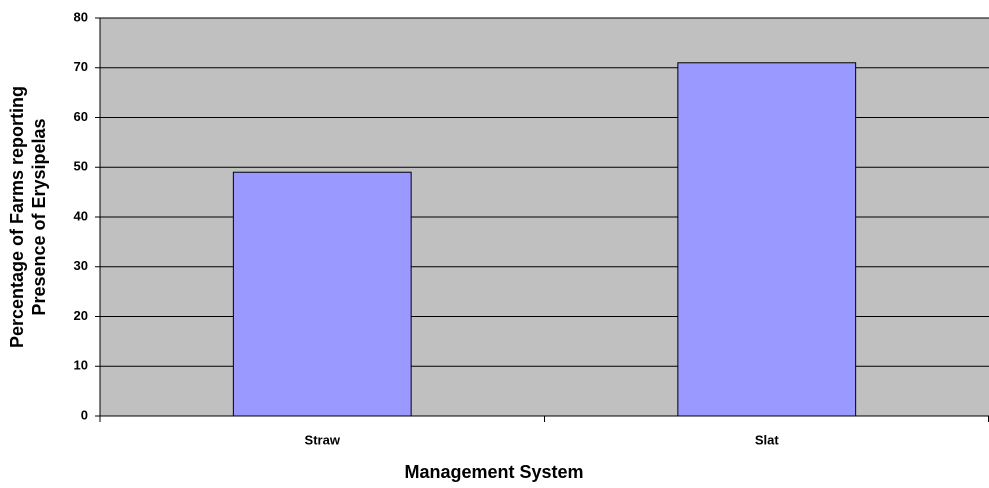 The image size is (989, 488). I want to click on x-tick-label: Slat, so click(767, 439).